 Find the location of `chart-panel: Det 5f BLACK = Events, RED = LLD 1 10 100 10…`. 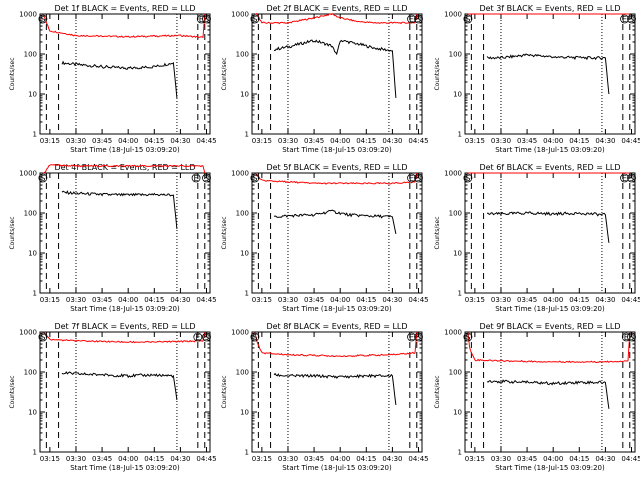

chart-panel: Det 5f BLACK = Events, RED = LLD 1 10 100 10… is located at coordinates (325, 238).